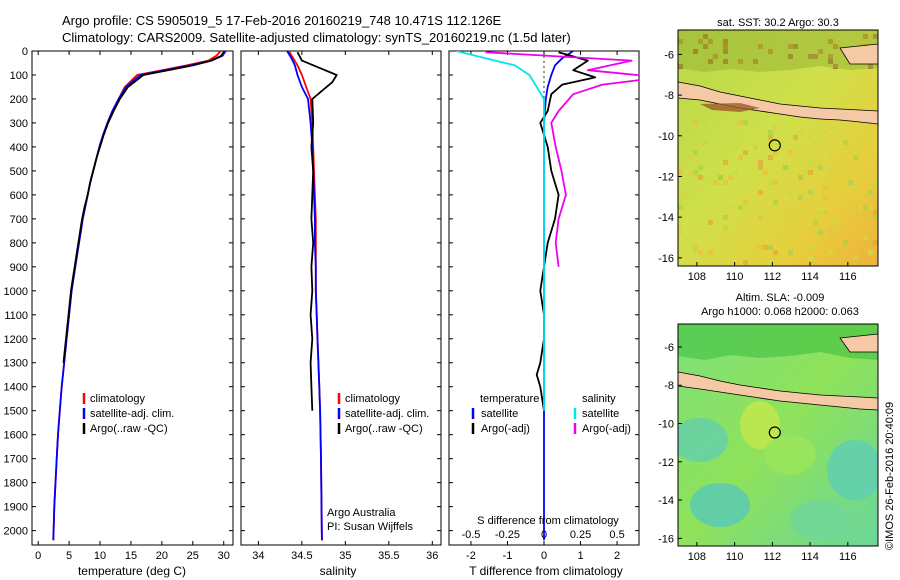 The height and width of the screenshot is (580, 900). What do you see at coordinates (16, 340) in the screenshot?
I see `depth-tick-label: 1200` at bounding box center [16, 340].